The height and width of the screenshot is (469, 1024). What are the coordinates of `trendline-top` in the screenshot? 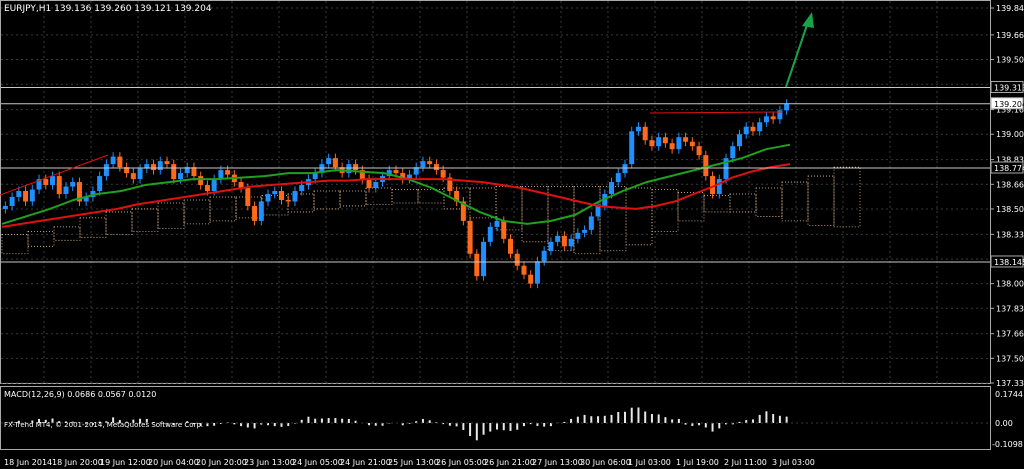 It's located at (716, 112).